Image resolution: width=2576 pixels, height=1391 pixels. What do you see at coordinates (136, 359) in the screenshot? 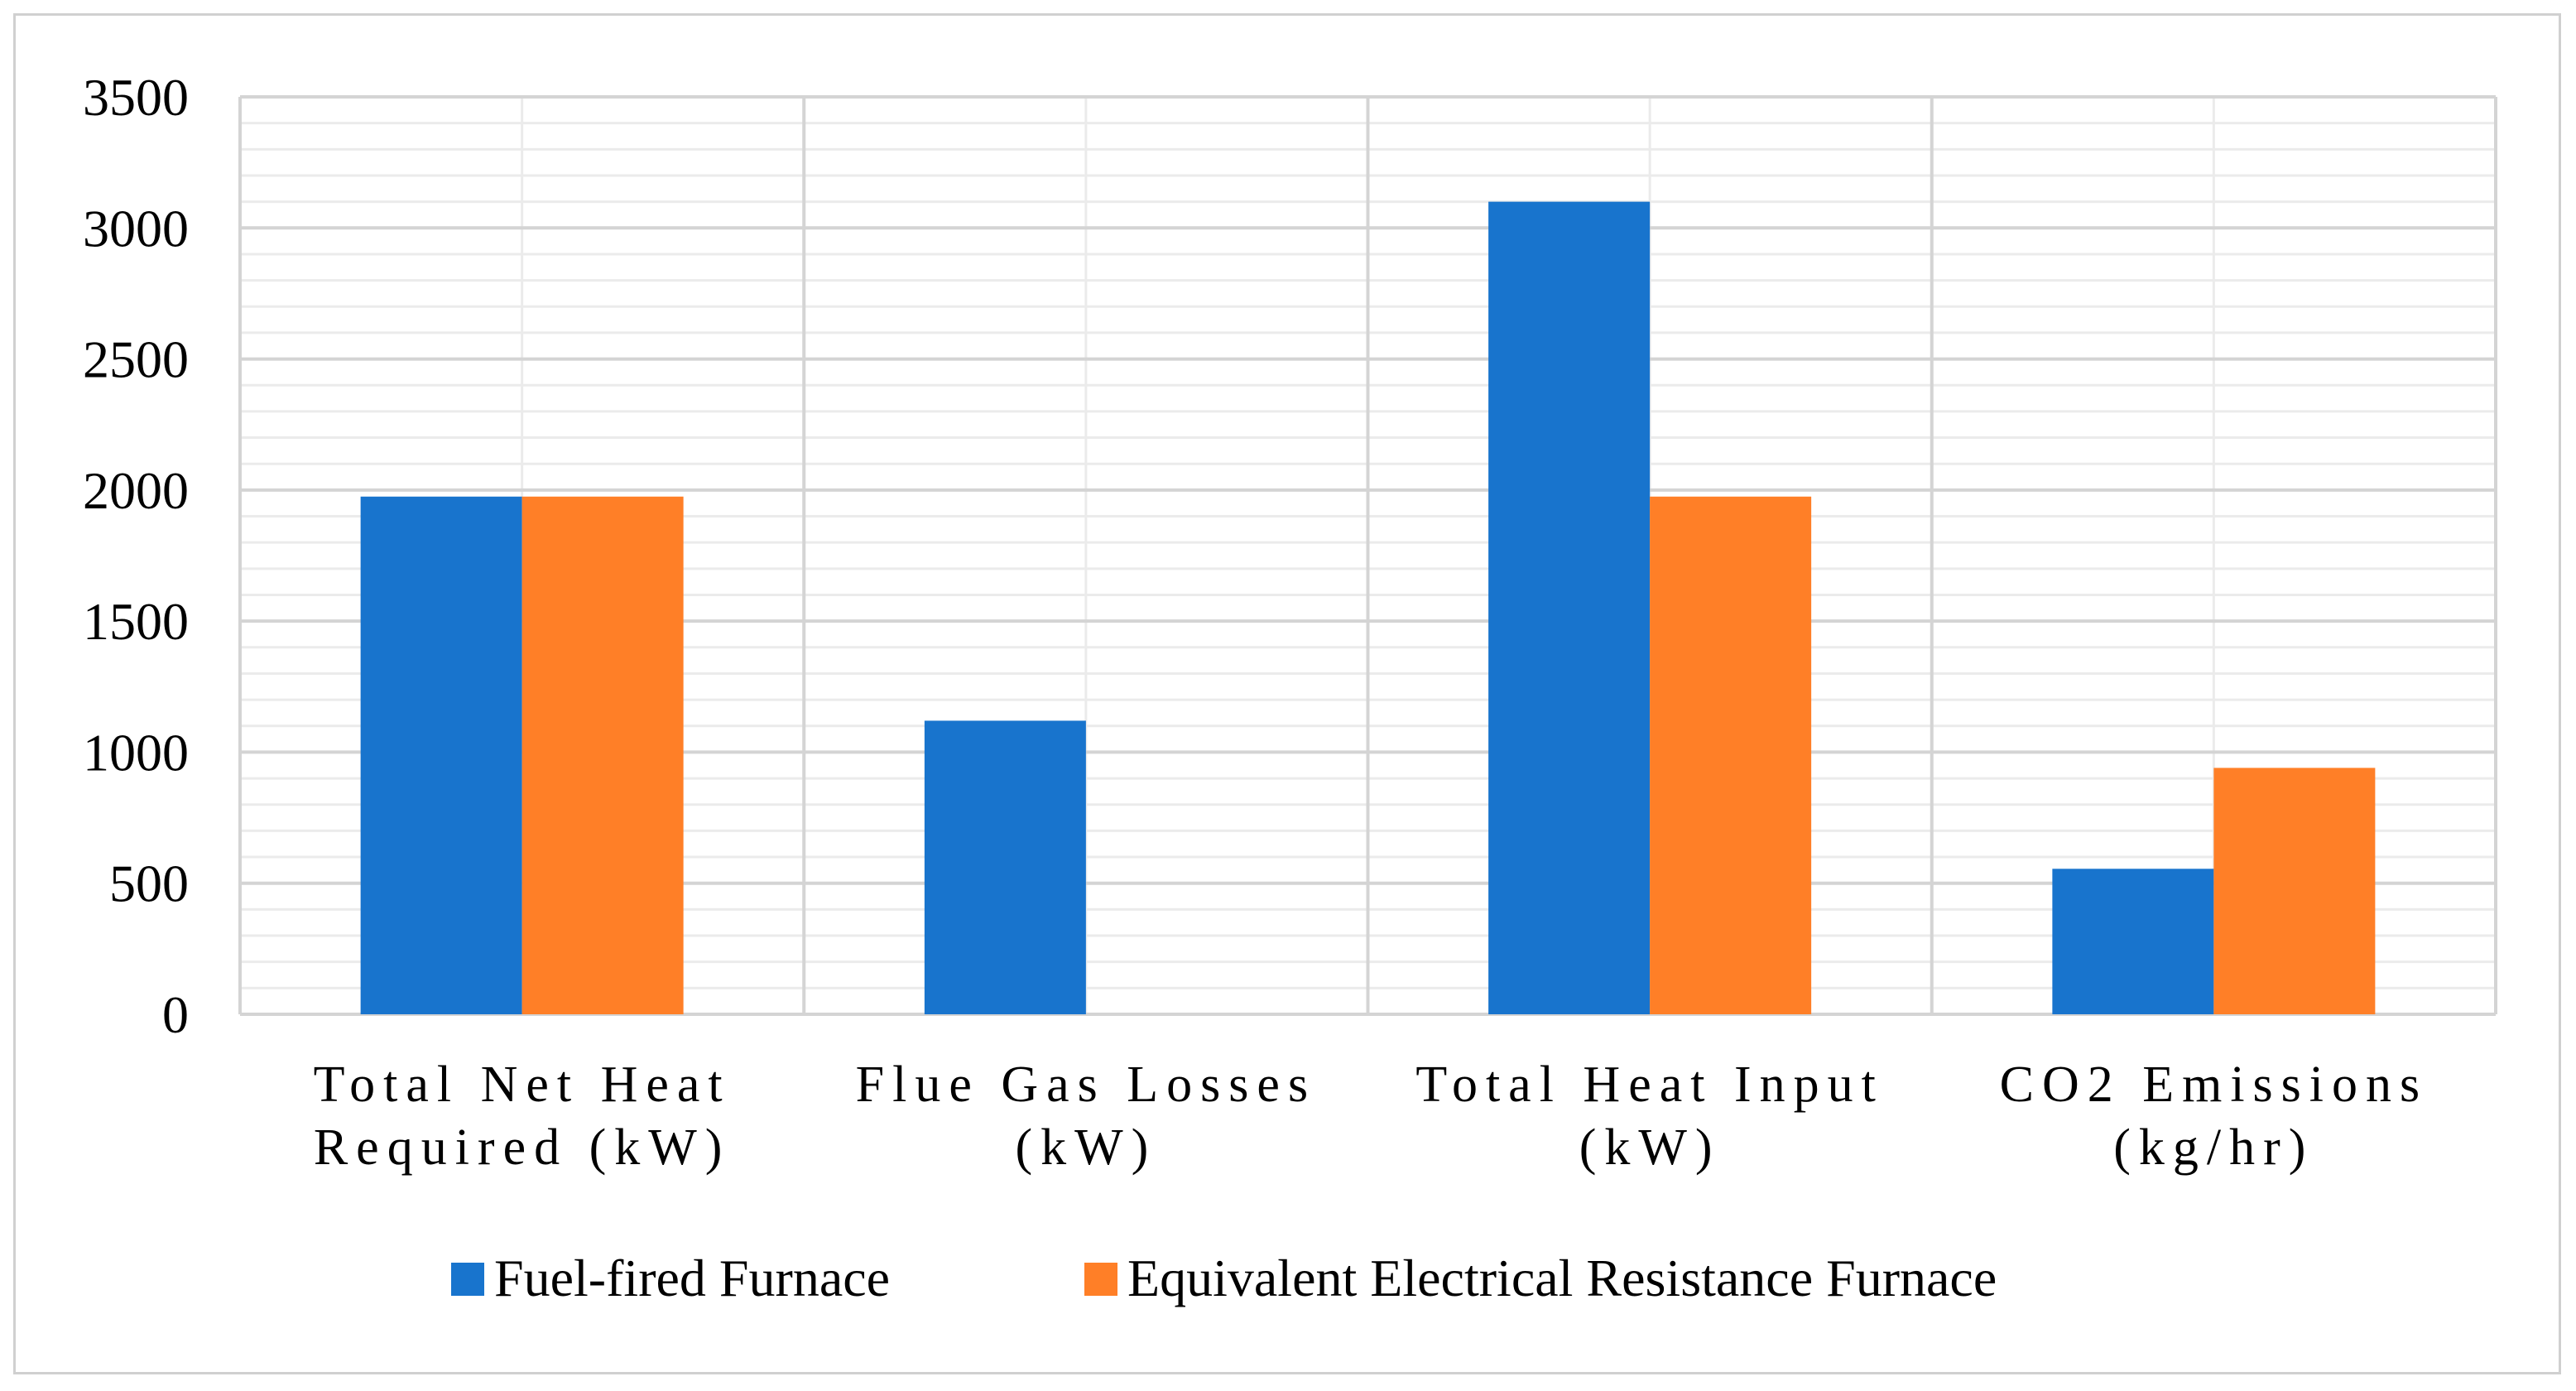
I see `y-tick-label: 2500` at bounding box center [136, 359].